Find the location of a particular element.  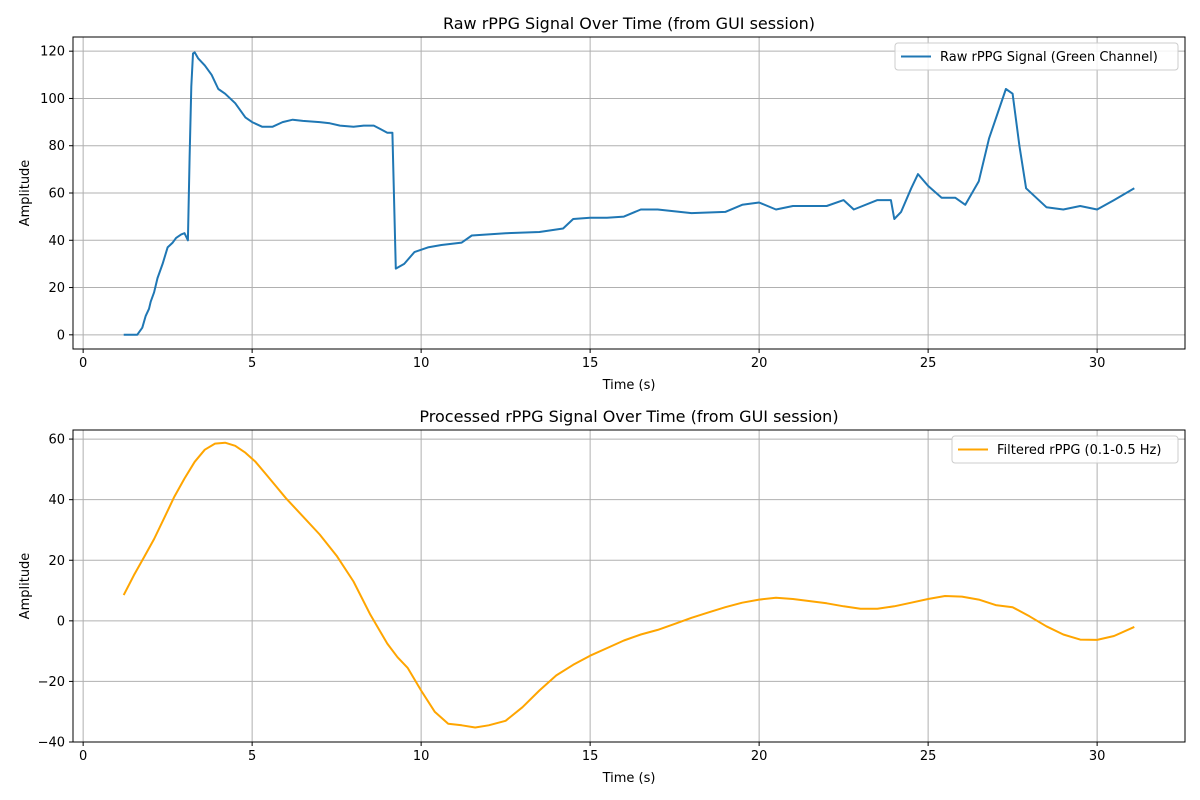

legend: Raw rPPG Signal (Green Channel) is located at coordinates (1036, 56).